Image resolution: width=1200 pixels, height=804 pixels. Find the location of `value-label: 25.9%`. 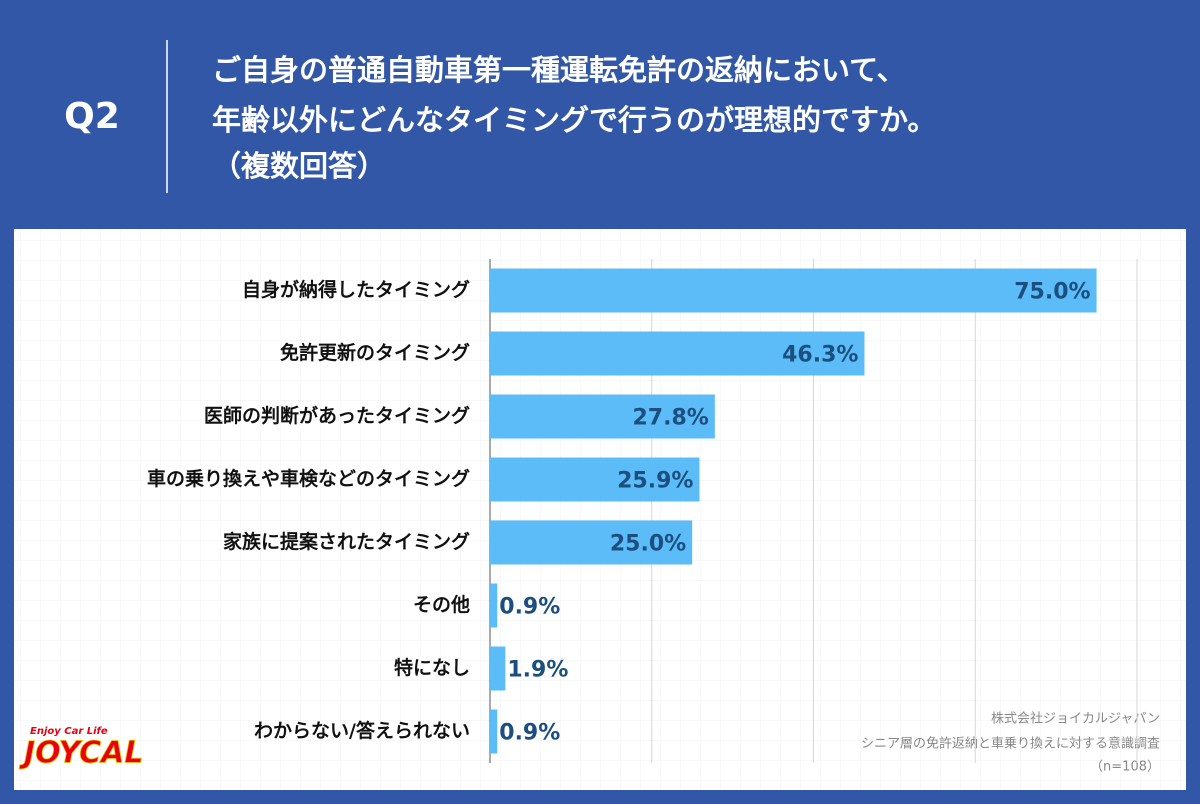

value-label: 25.9% is located at coordinates (655, 481).